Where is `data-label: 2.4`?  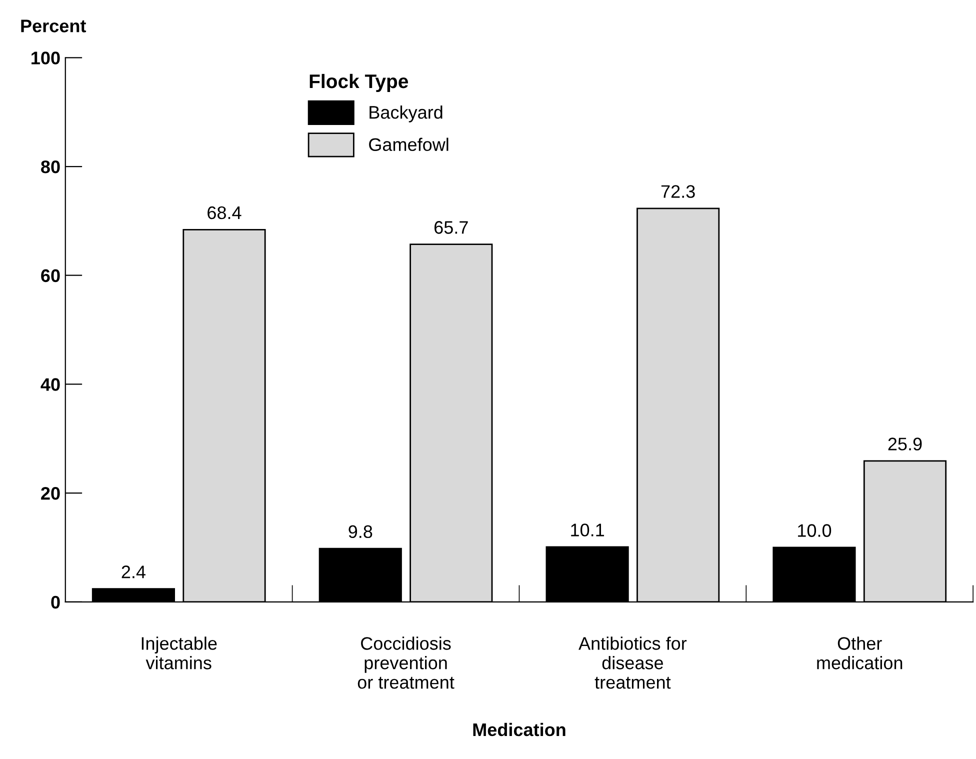 data-label: 2.4 is located at coordinates (134, 572).